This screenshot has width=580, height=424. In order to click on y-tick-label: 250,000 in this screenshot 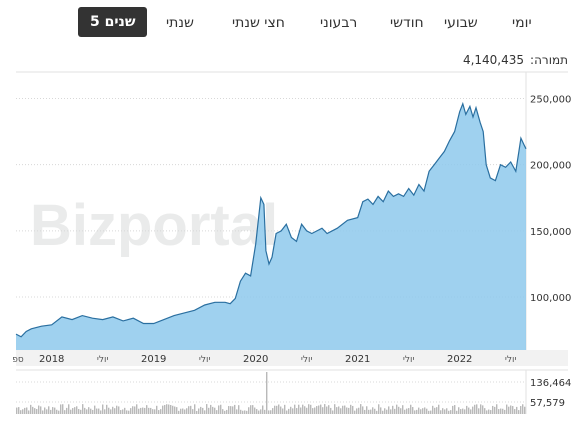, I will do `click(550, 99)`.